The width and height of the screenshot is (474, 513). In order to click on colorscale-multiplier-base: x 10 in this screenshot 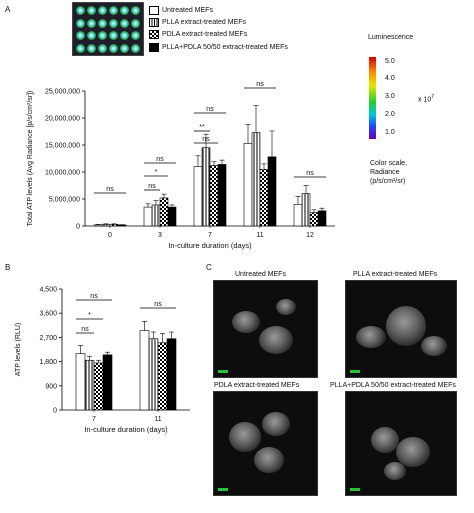, I will do `click(425, 100)`.